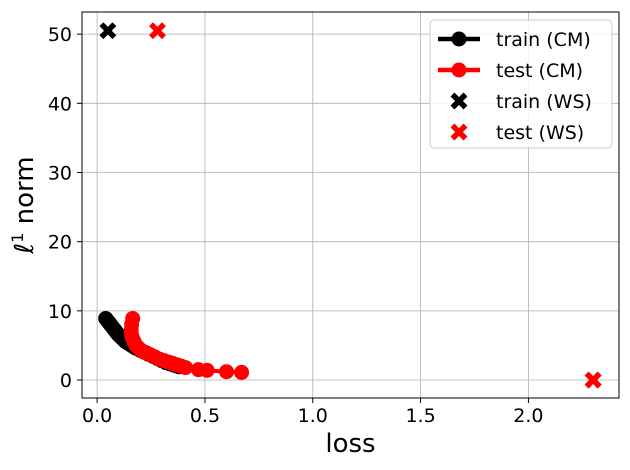 The height and width of the screenshot is (470, 630). I want to click on legend-entry: train (CM), so click(514, 40).